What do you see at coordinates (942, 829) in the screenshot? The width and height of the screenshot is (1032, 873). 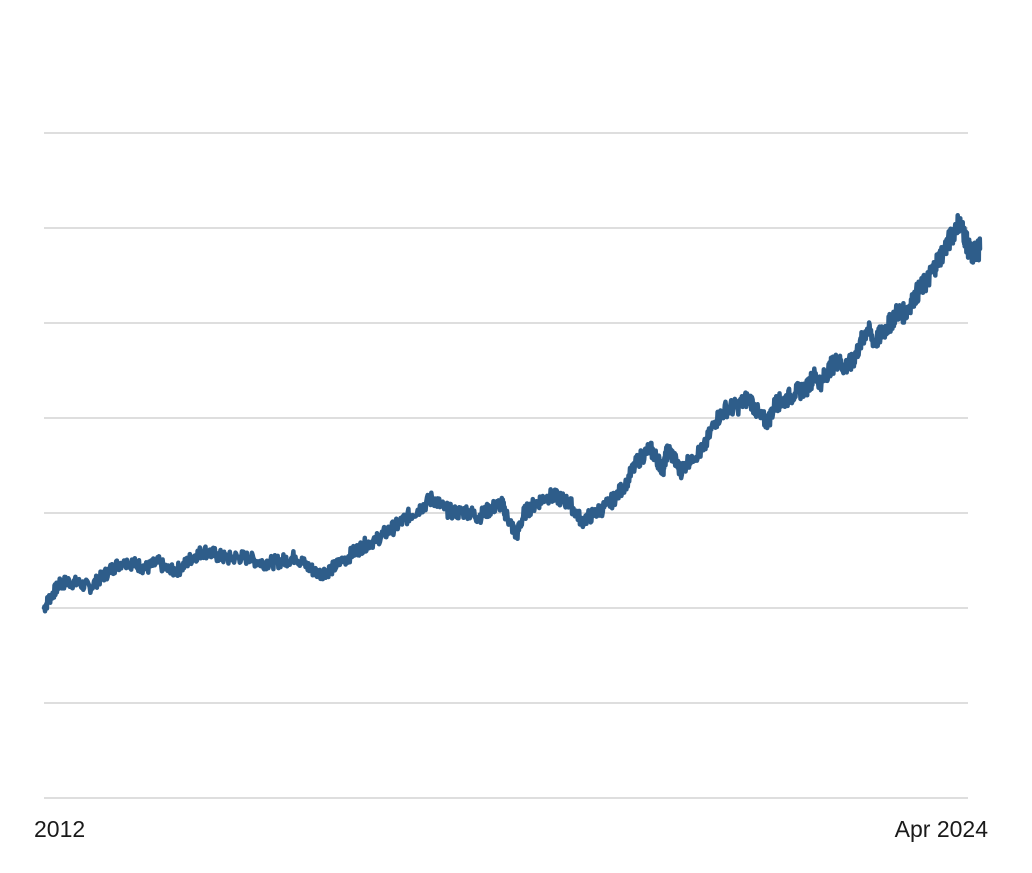 I see `x-tick-label-end: Apr 2024` at bounding box center [942, 829].